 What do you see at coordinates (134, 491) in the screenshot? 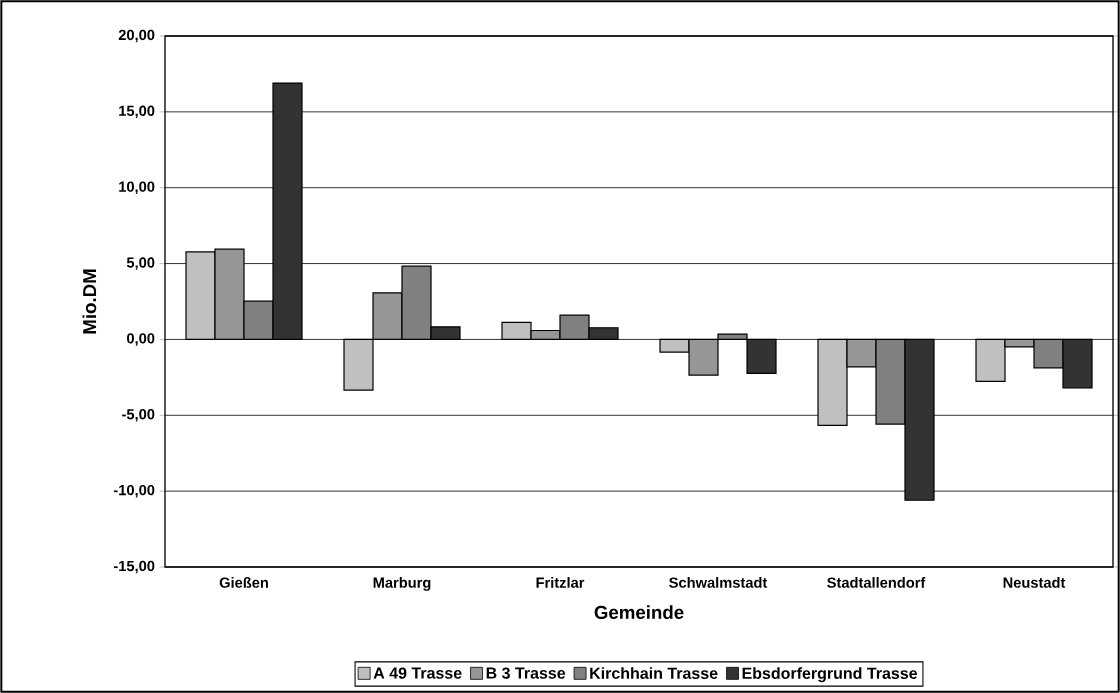
I see `y-tick-label: -10,00` at bounding box center [134, 491].